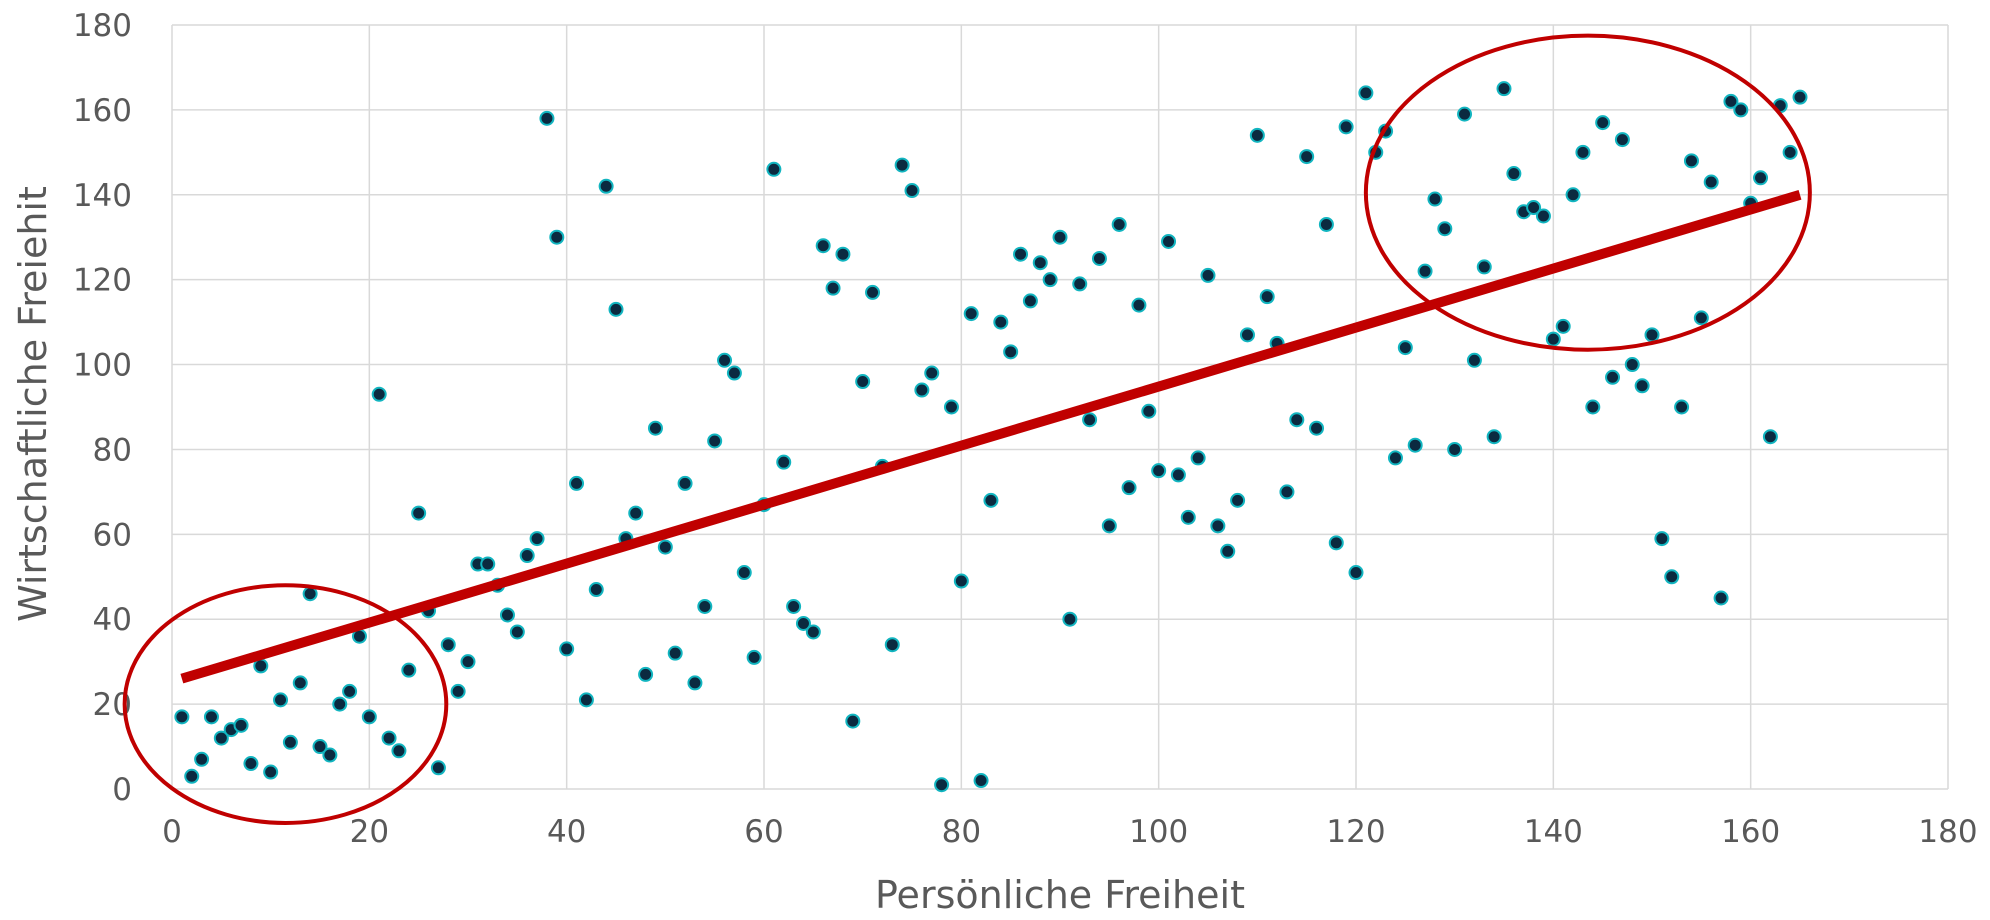  I want to click on x-tick-labels: 0 20 40 60 80 100 120 140 160 180, so click(1069, 832).